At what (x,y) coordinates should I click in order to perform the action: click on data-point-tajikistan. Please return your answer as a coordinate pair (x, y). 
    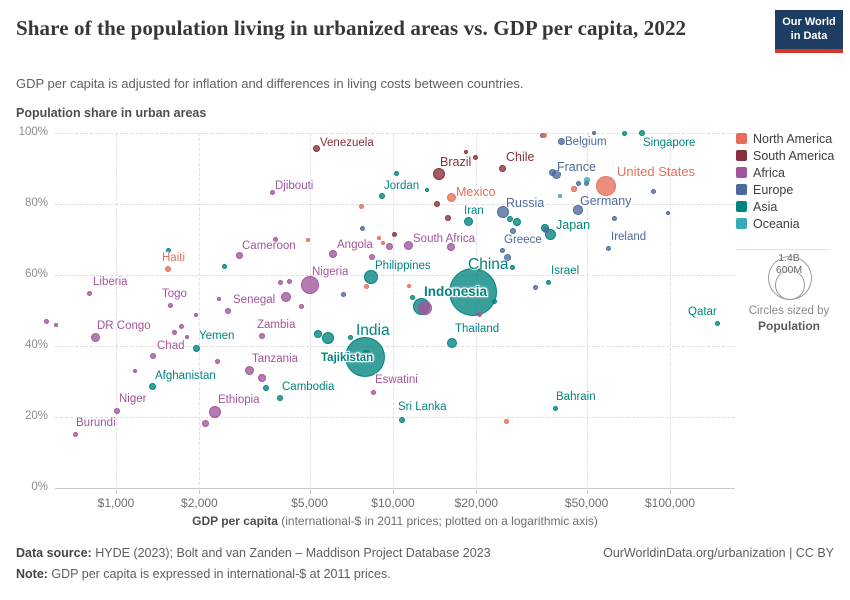
    Looking at the image, I should click on (366, 354).